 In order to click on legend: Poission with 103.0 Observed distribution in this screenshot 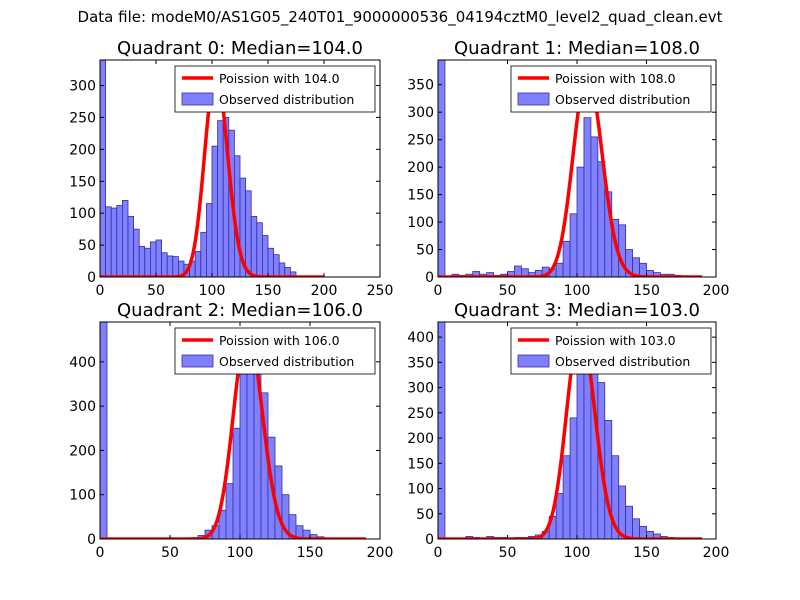, I will do `click(611, 351)`.